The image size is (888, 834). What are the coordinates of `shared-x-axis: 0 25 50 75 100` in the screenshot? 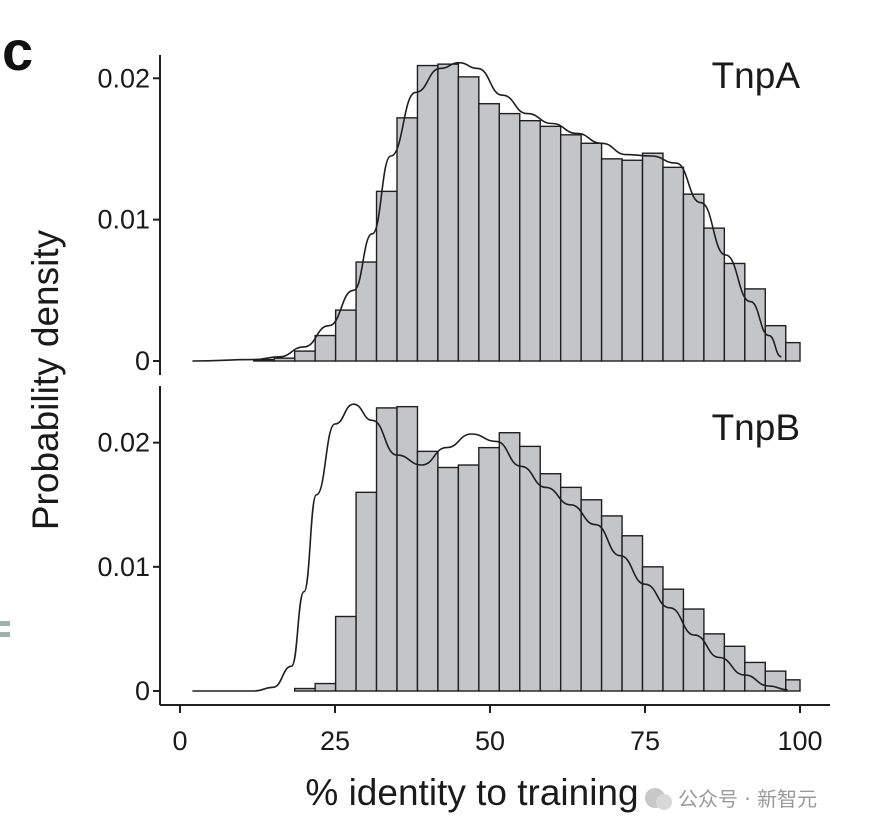 It's located at (495, 730).